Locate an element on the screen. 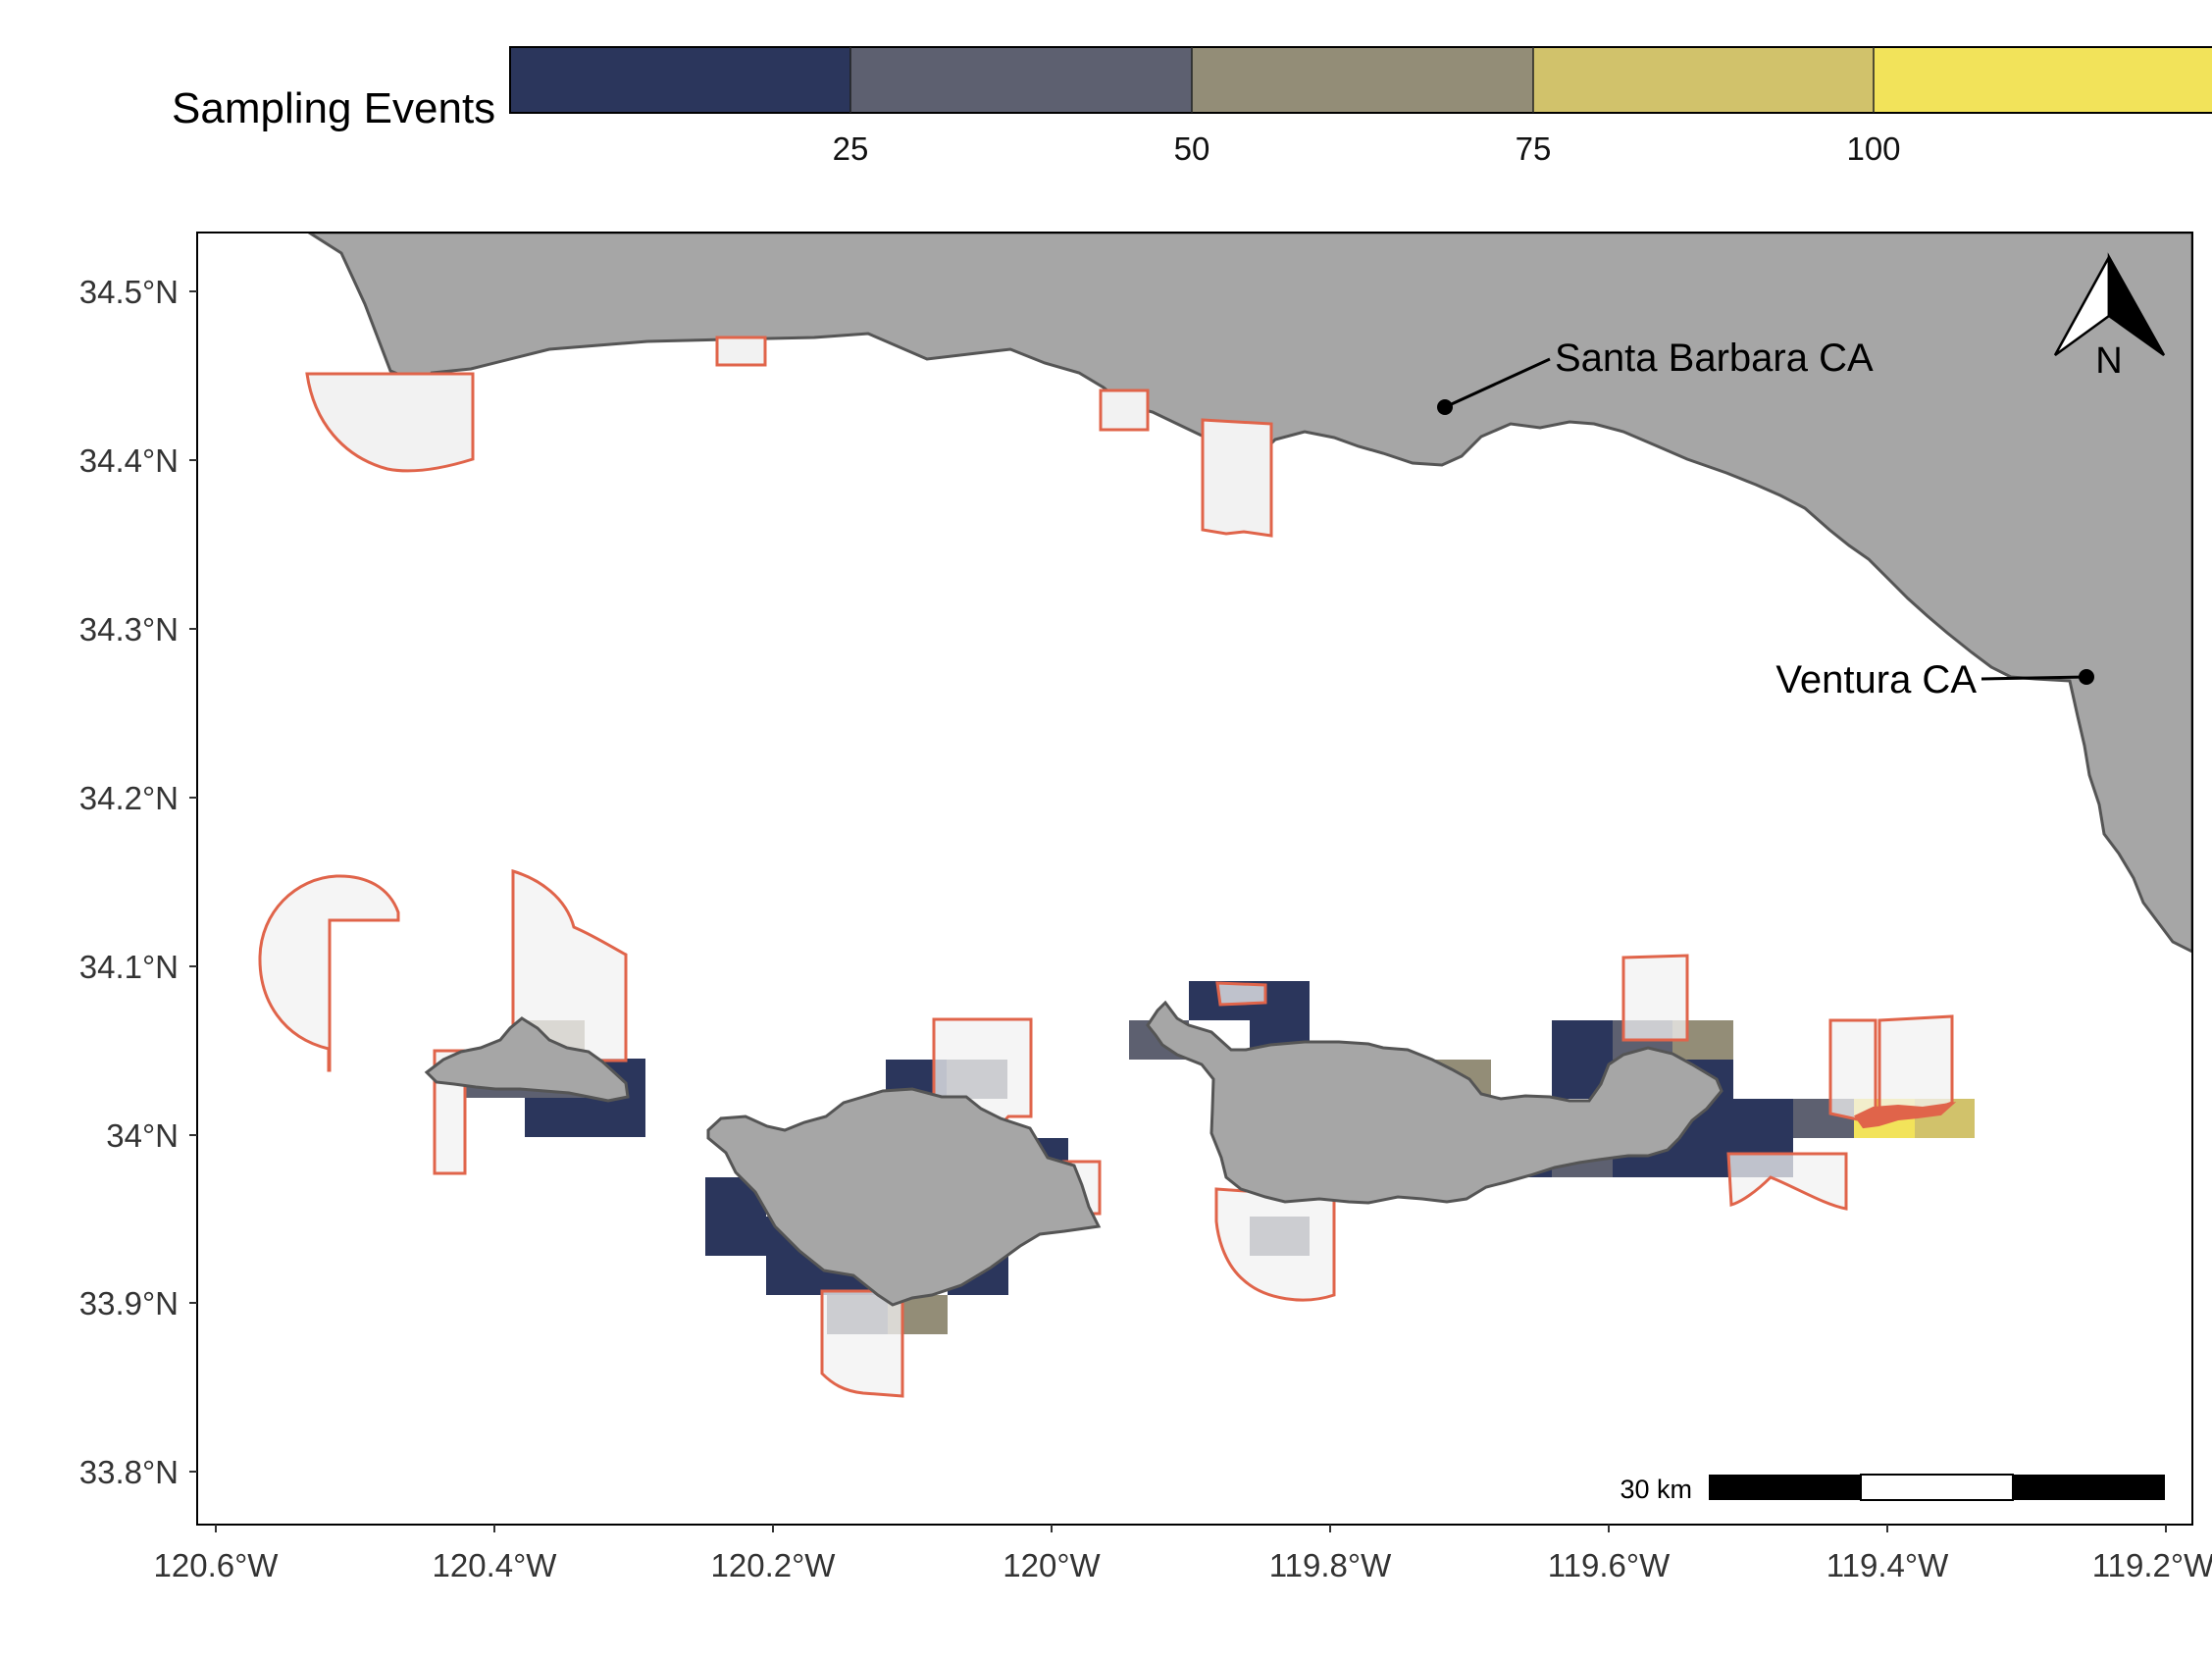  legend-title: Sampling Events is located at coordinates (334, 108).